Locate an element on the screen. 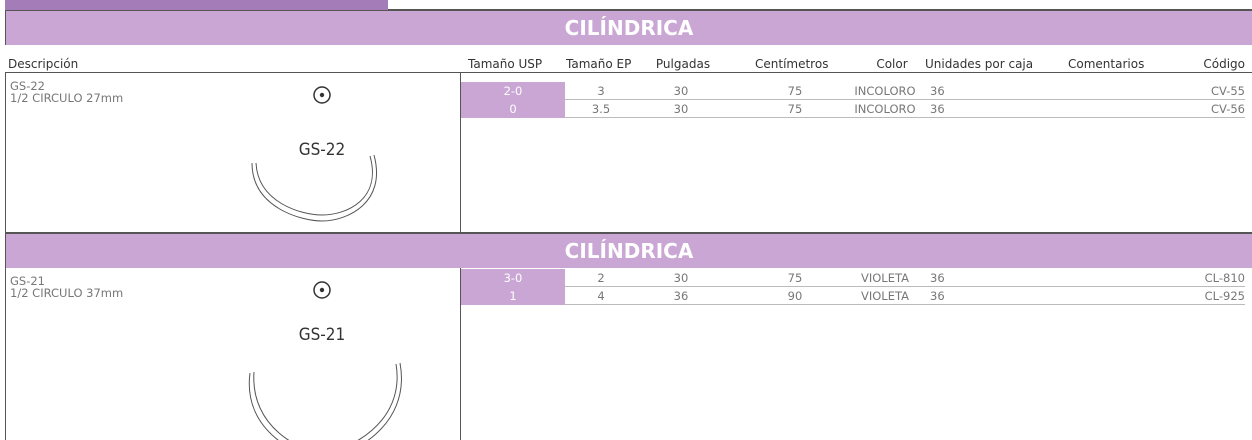  bottom-rule is located at coordinates (628, 232).